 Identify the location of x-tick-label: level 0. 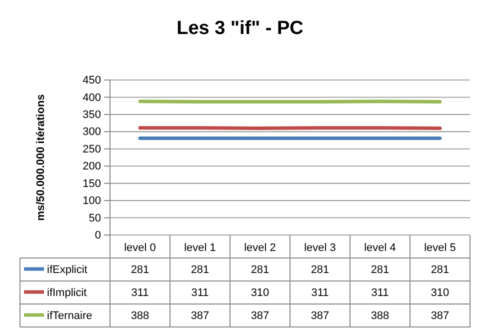
(140, 248).